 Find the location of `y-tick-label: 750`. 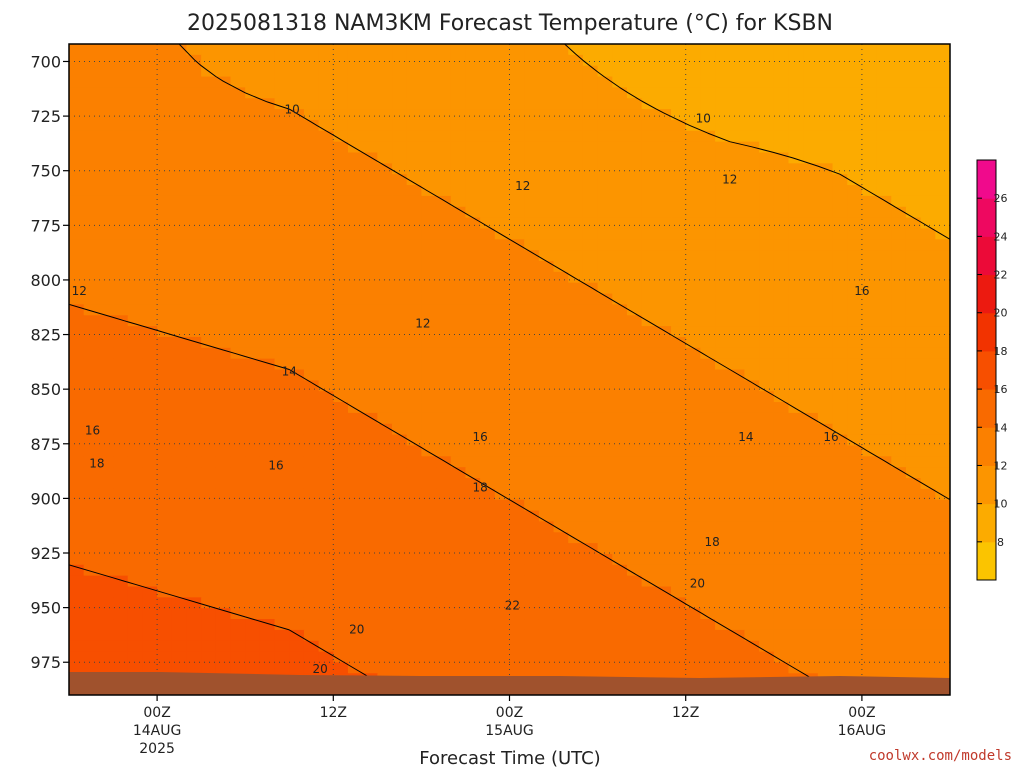

y-tick-label: 750 is located at coordinates (45, 171).